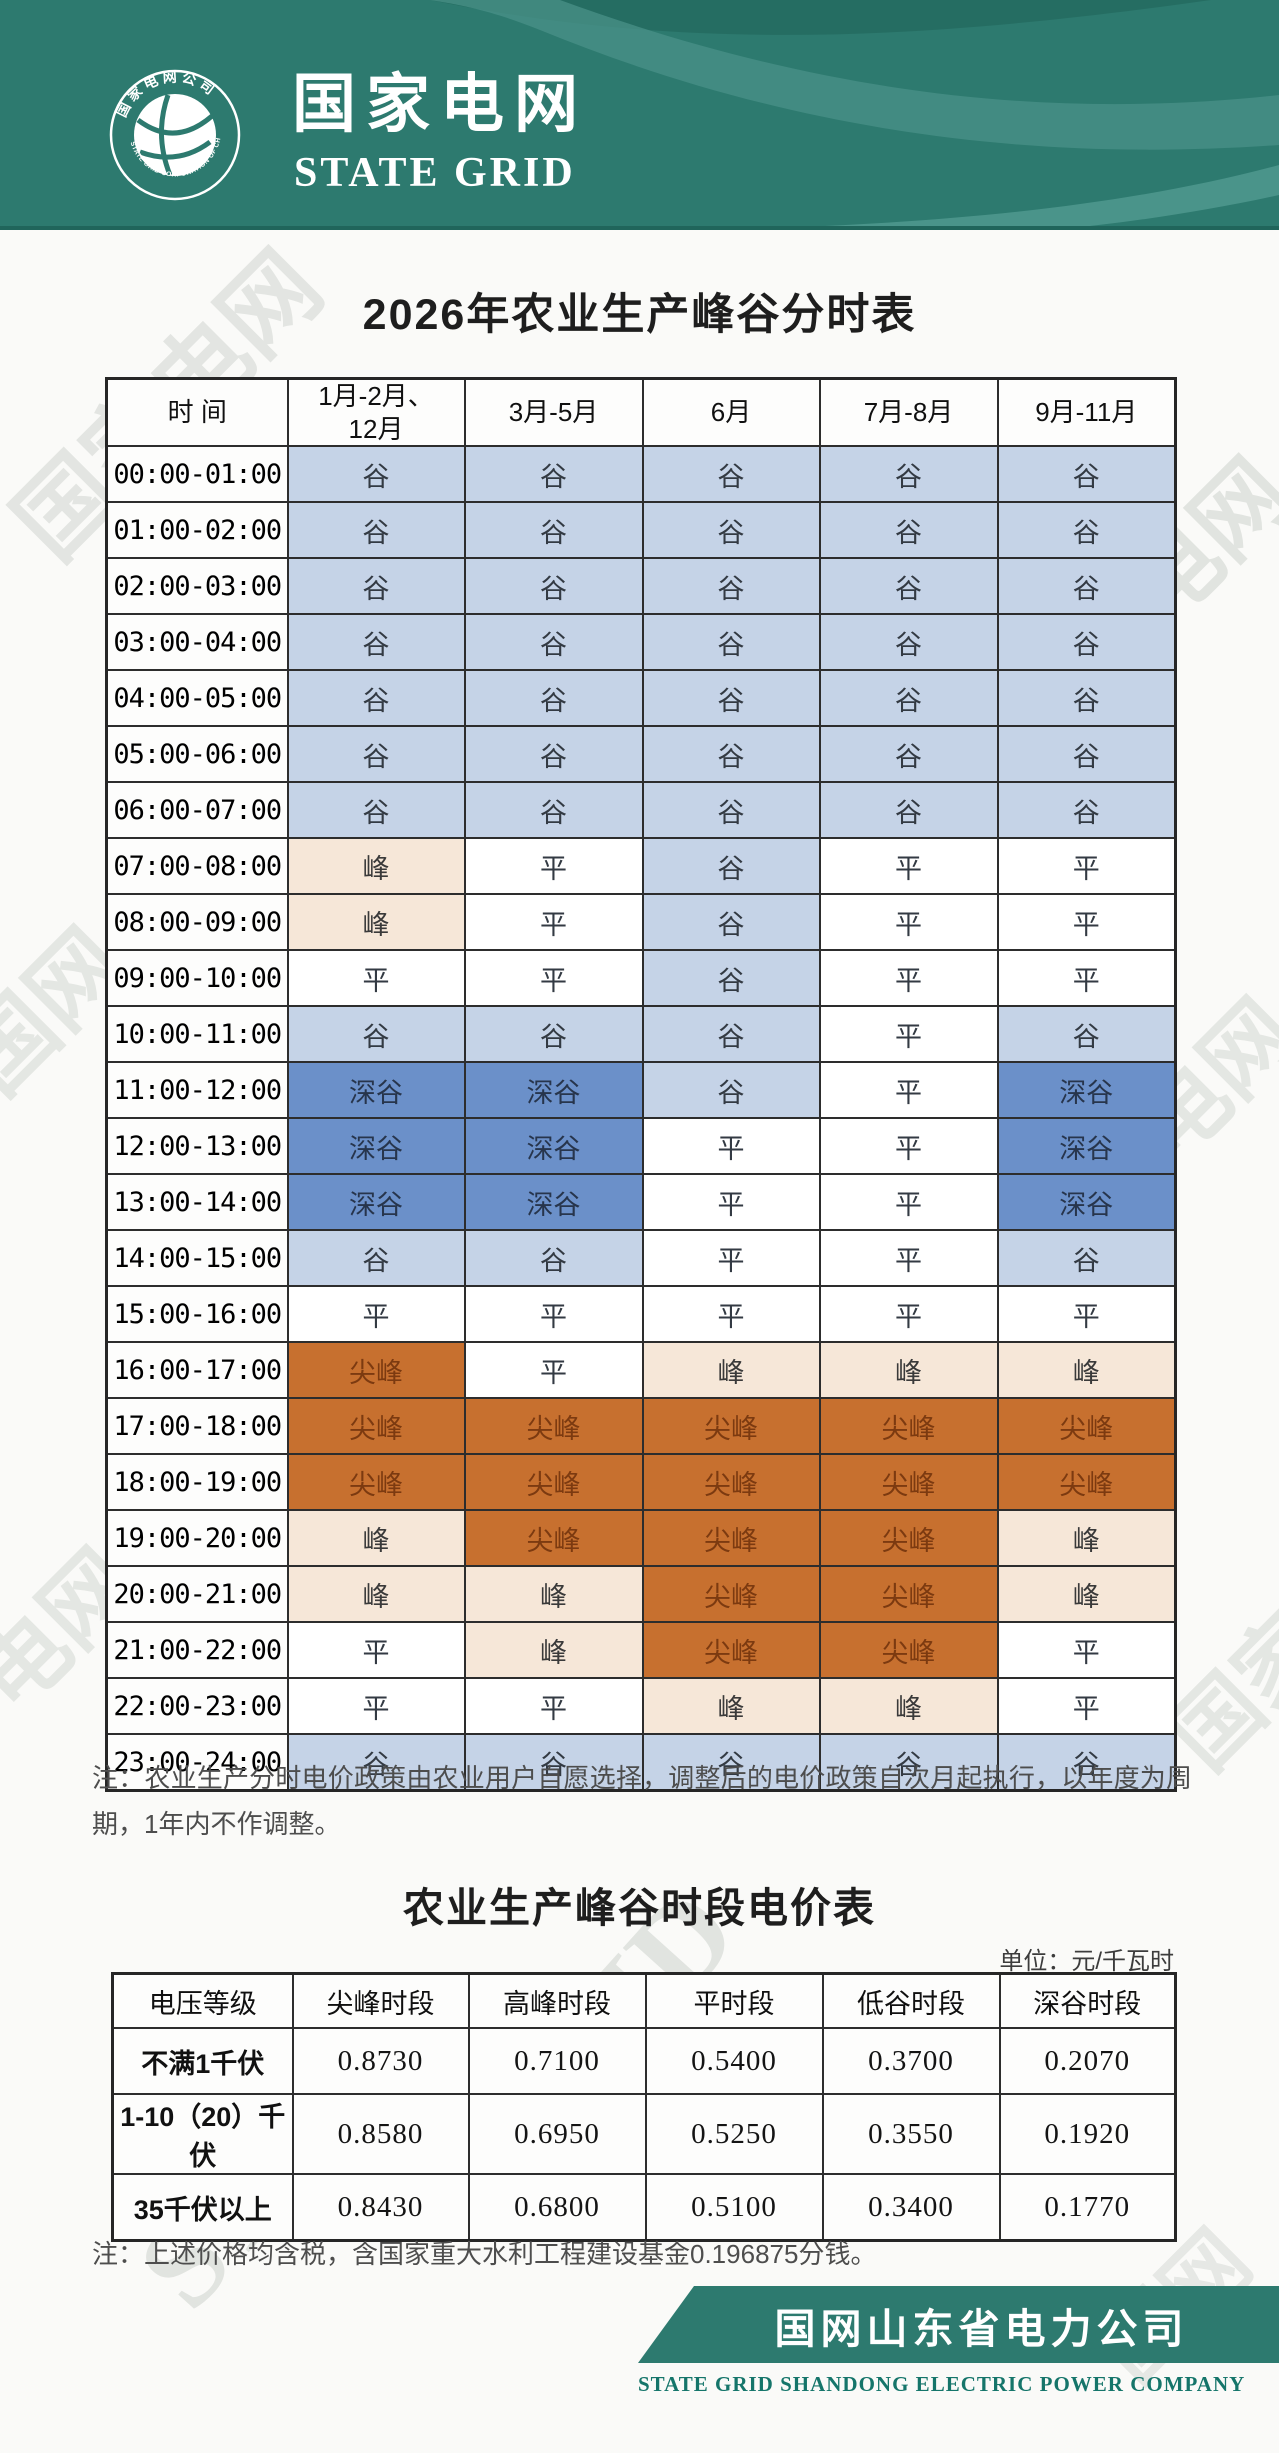  I want to click on time-cell: 10:00-11:00, so click(197, 1034).